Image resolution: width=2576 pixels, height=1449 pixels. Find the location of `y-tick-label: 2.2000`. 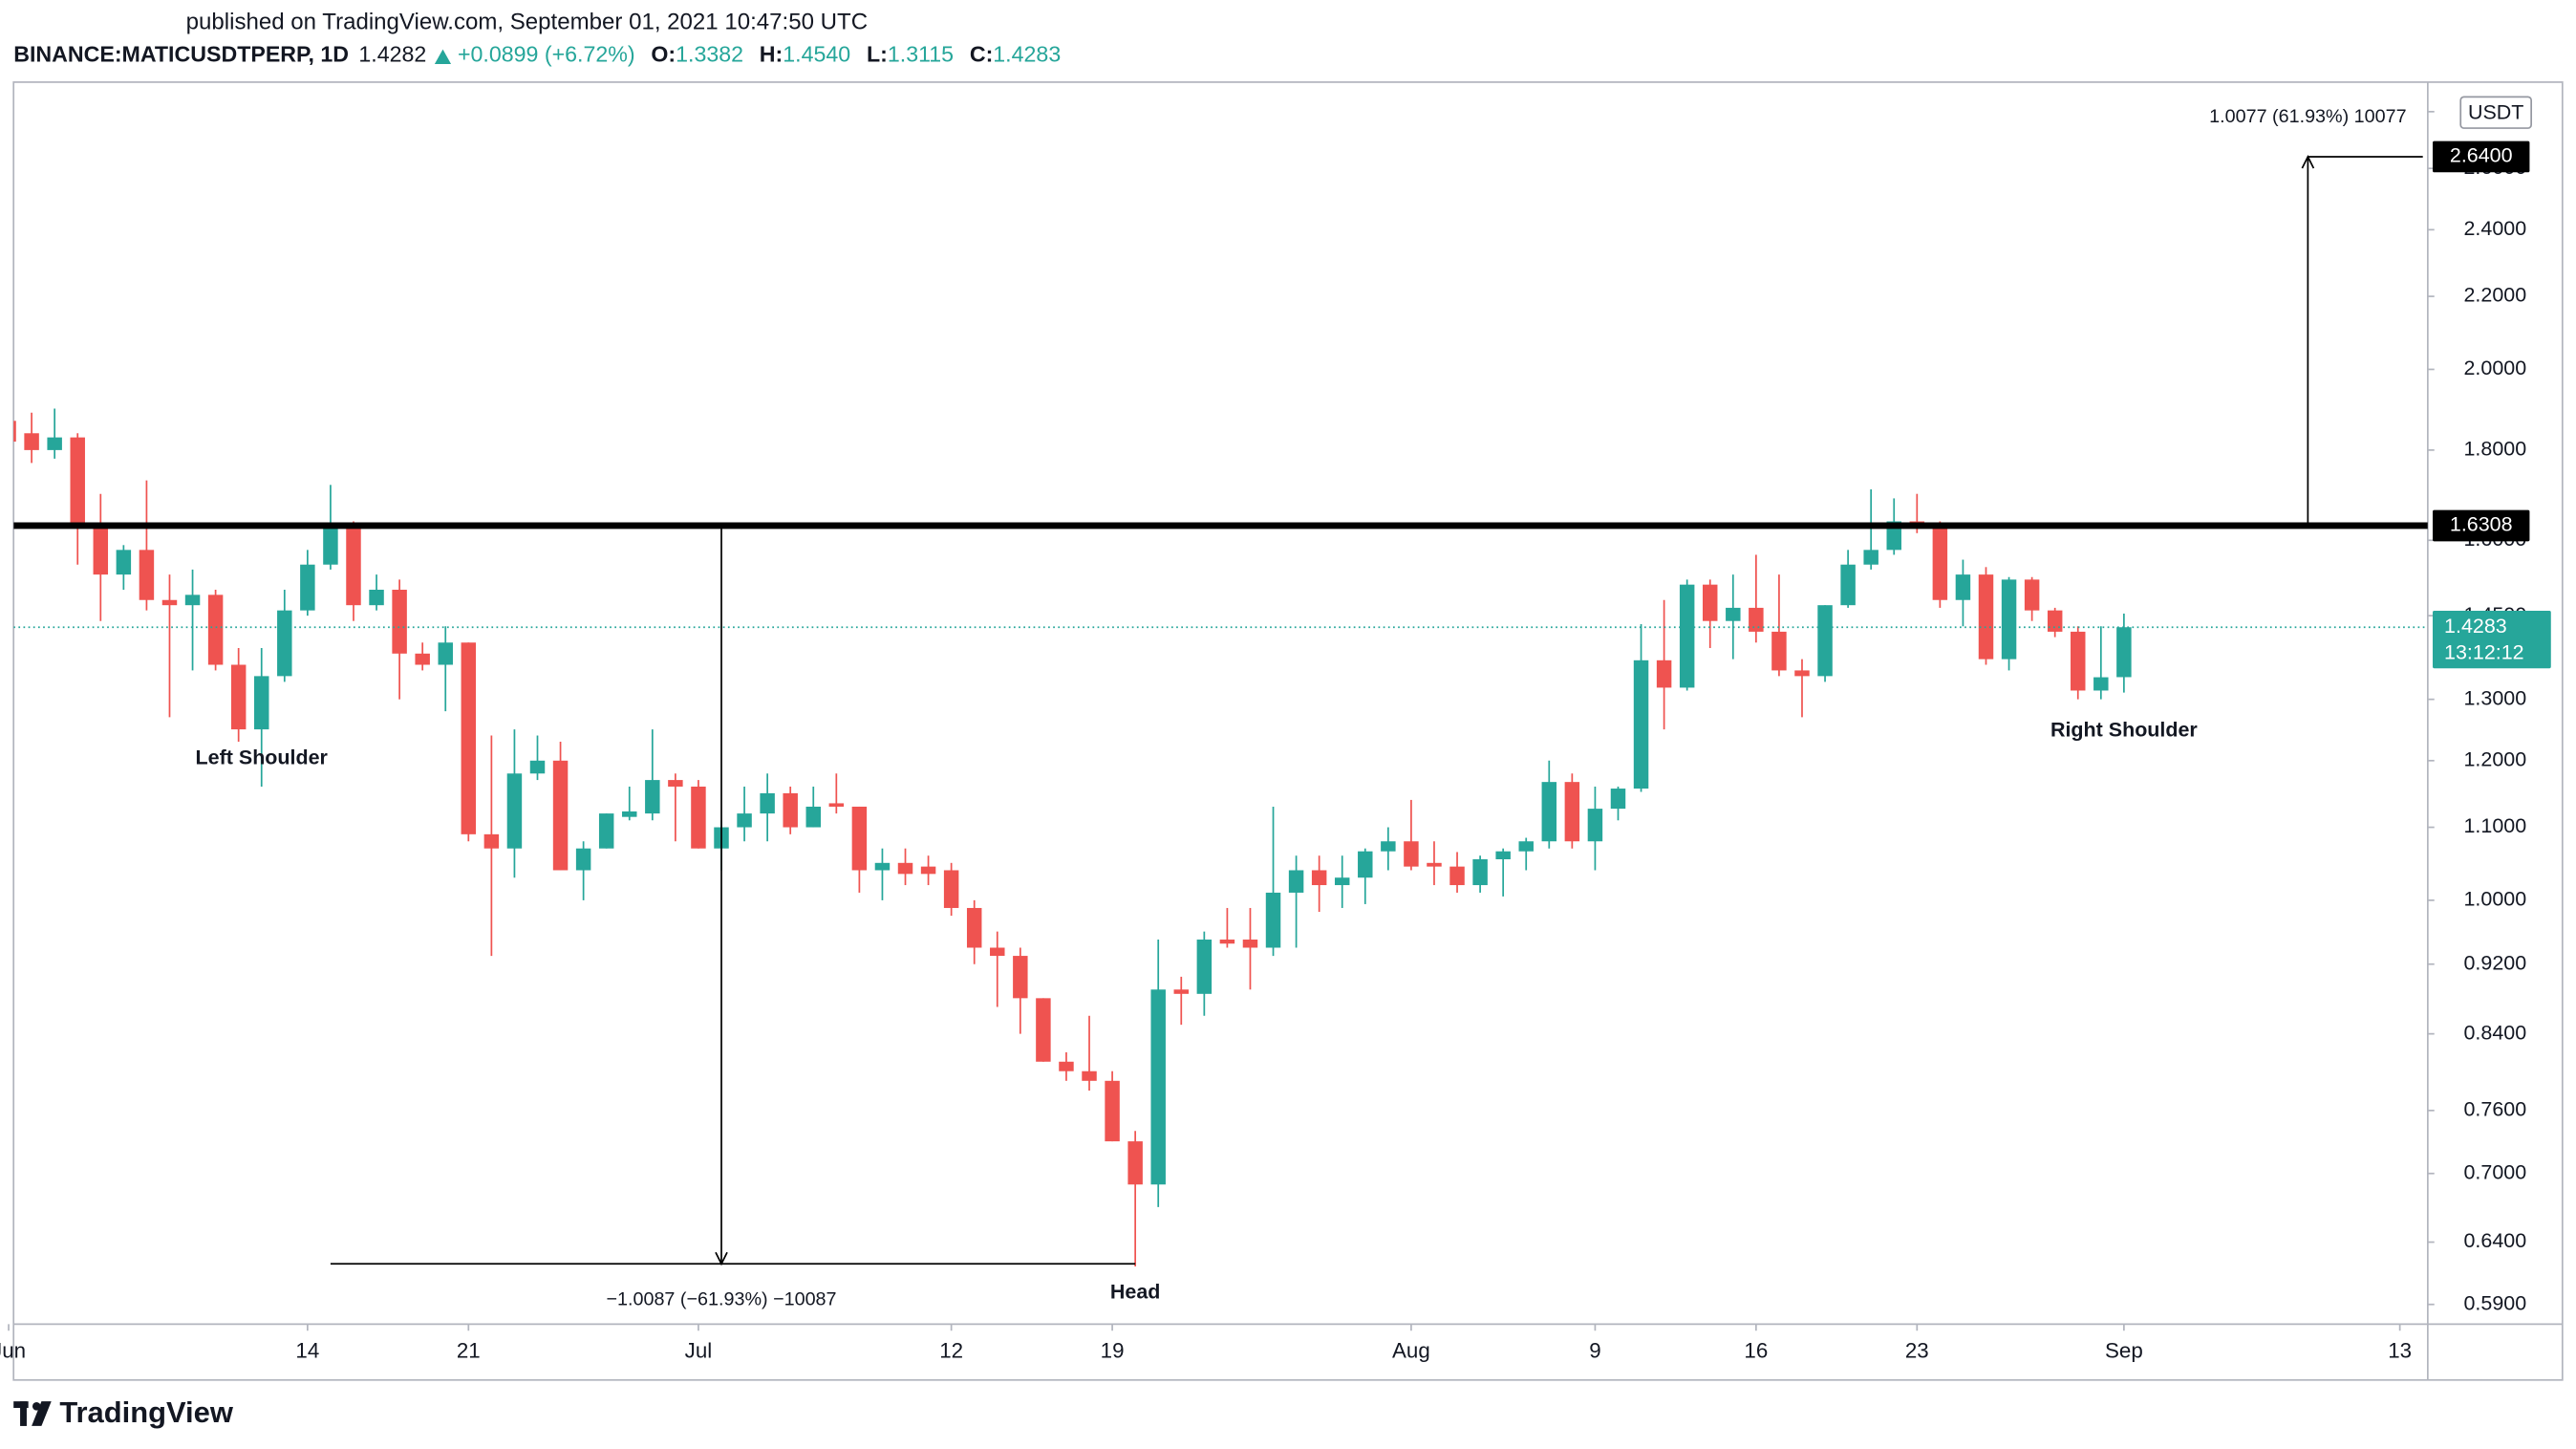

y-tick-label: 2.2000 is located at coordinates (2494, 295).